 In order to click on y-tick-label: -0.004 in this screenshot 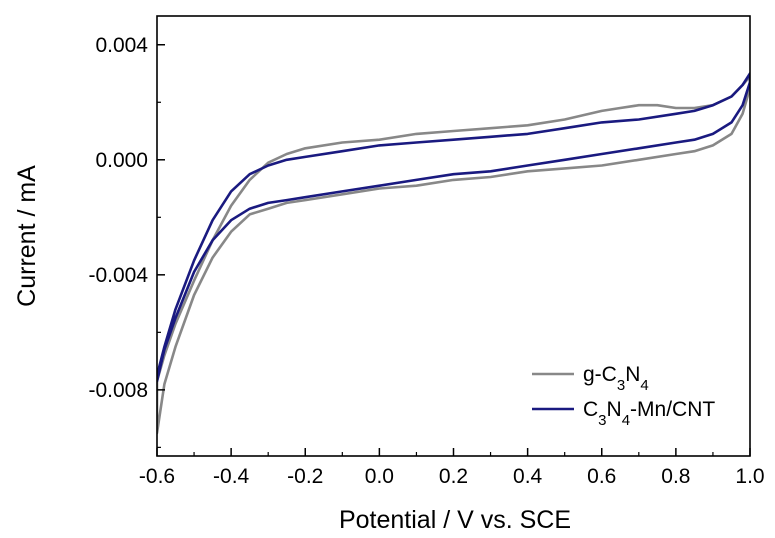, I will do `click(118, 275)`.